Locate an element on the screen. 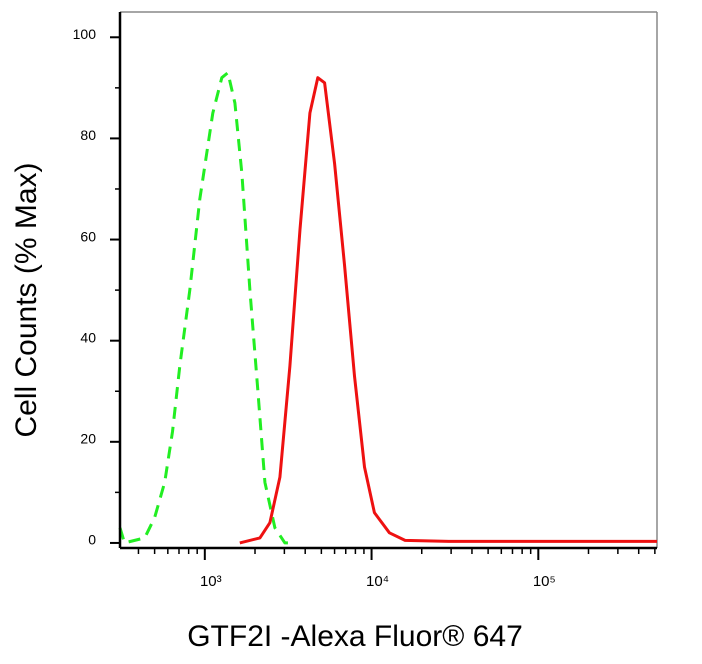  y-tick-label: 60 is located at coordinates (88, 236).